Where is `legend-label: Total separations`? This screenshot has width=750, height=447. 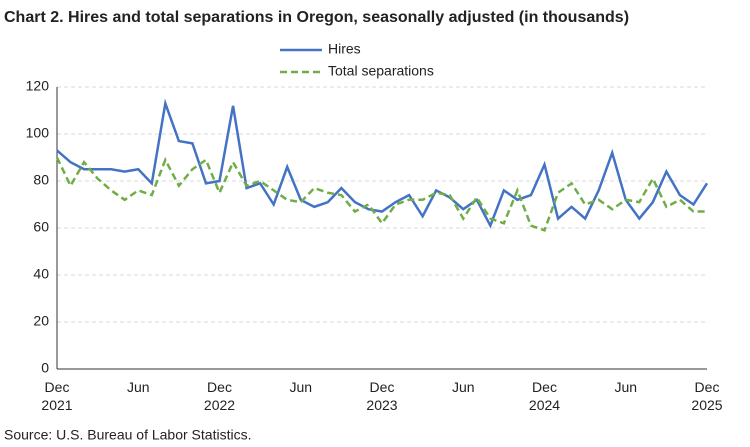
legend-label: Total separations is located at coordinates (381, 71).